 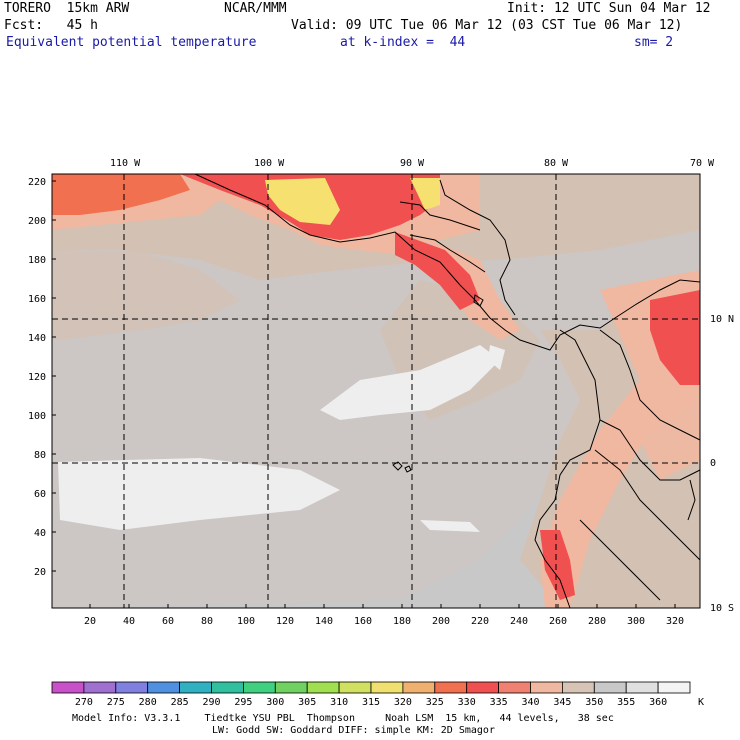 I want to click on colorbar-label: 320, so click(x=403, y=702).